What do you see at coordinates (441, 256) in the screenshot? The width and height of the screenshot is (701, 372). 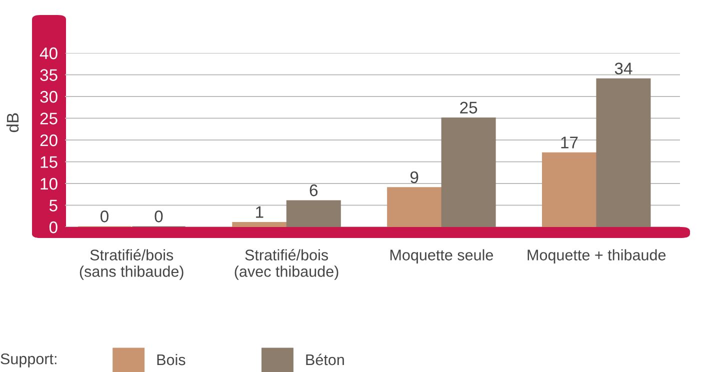 I see `x-tick-label: Moquette seule` at bounding box center [441, 256].